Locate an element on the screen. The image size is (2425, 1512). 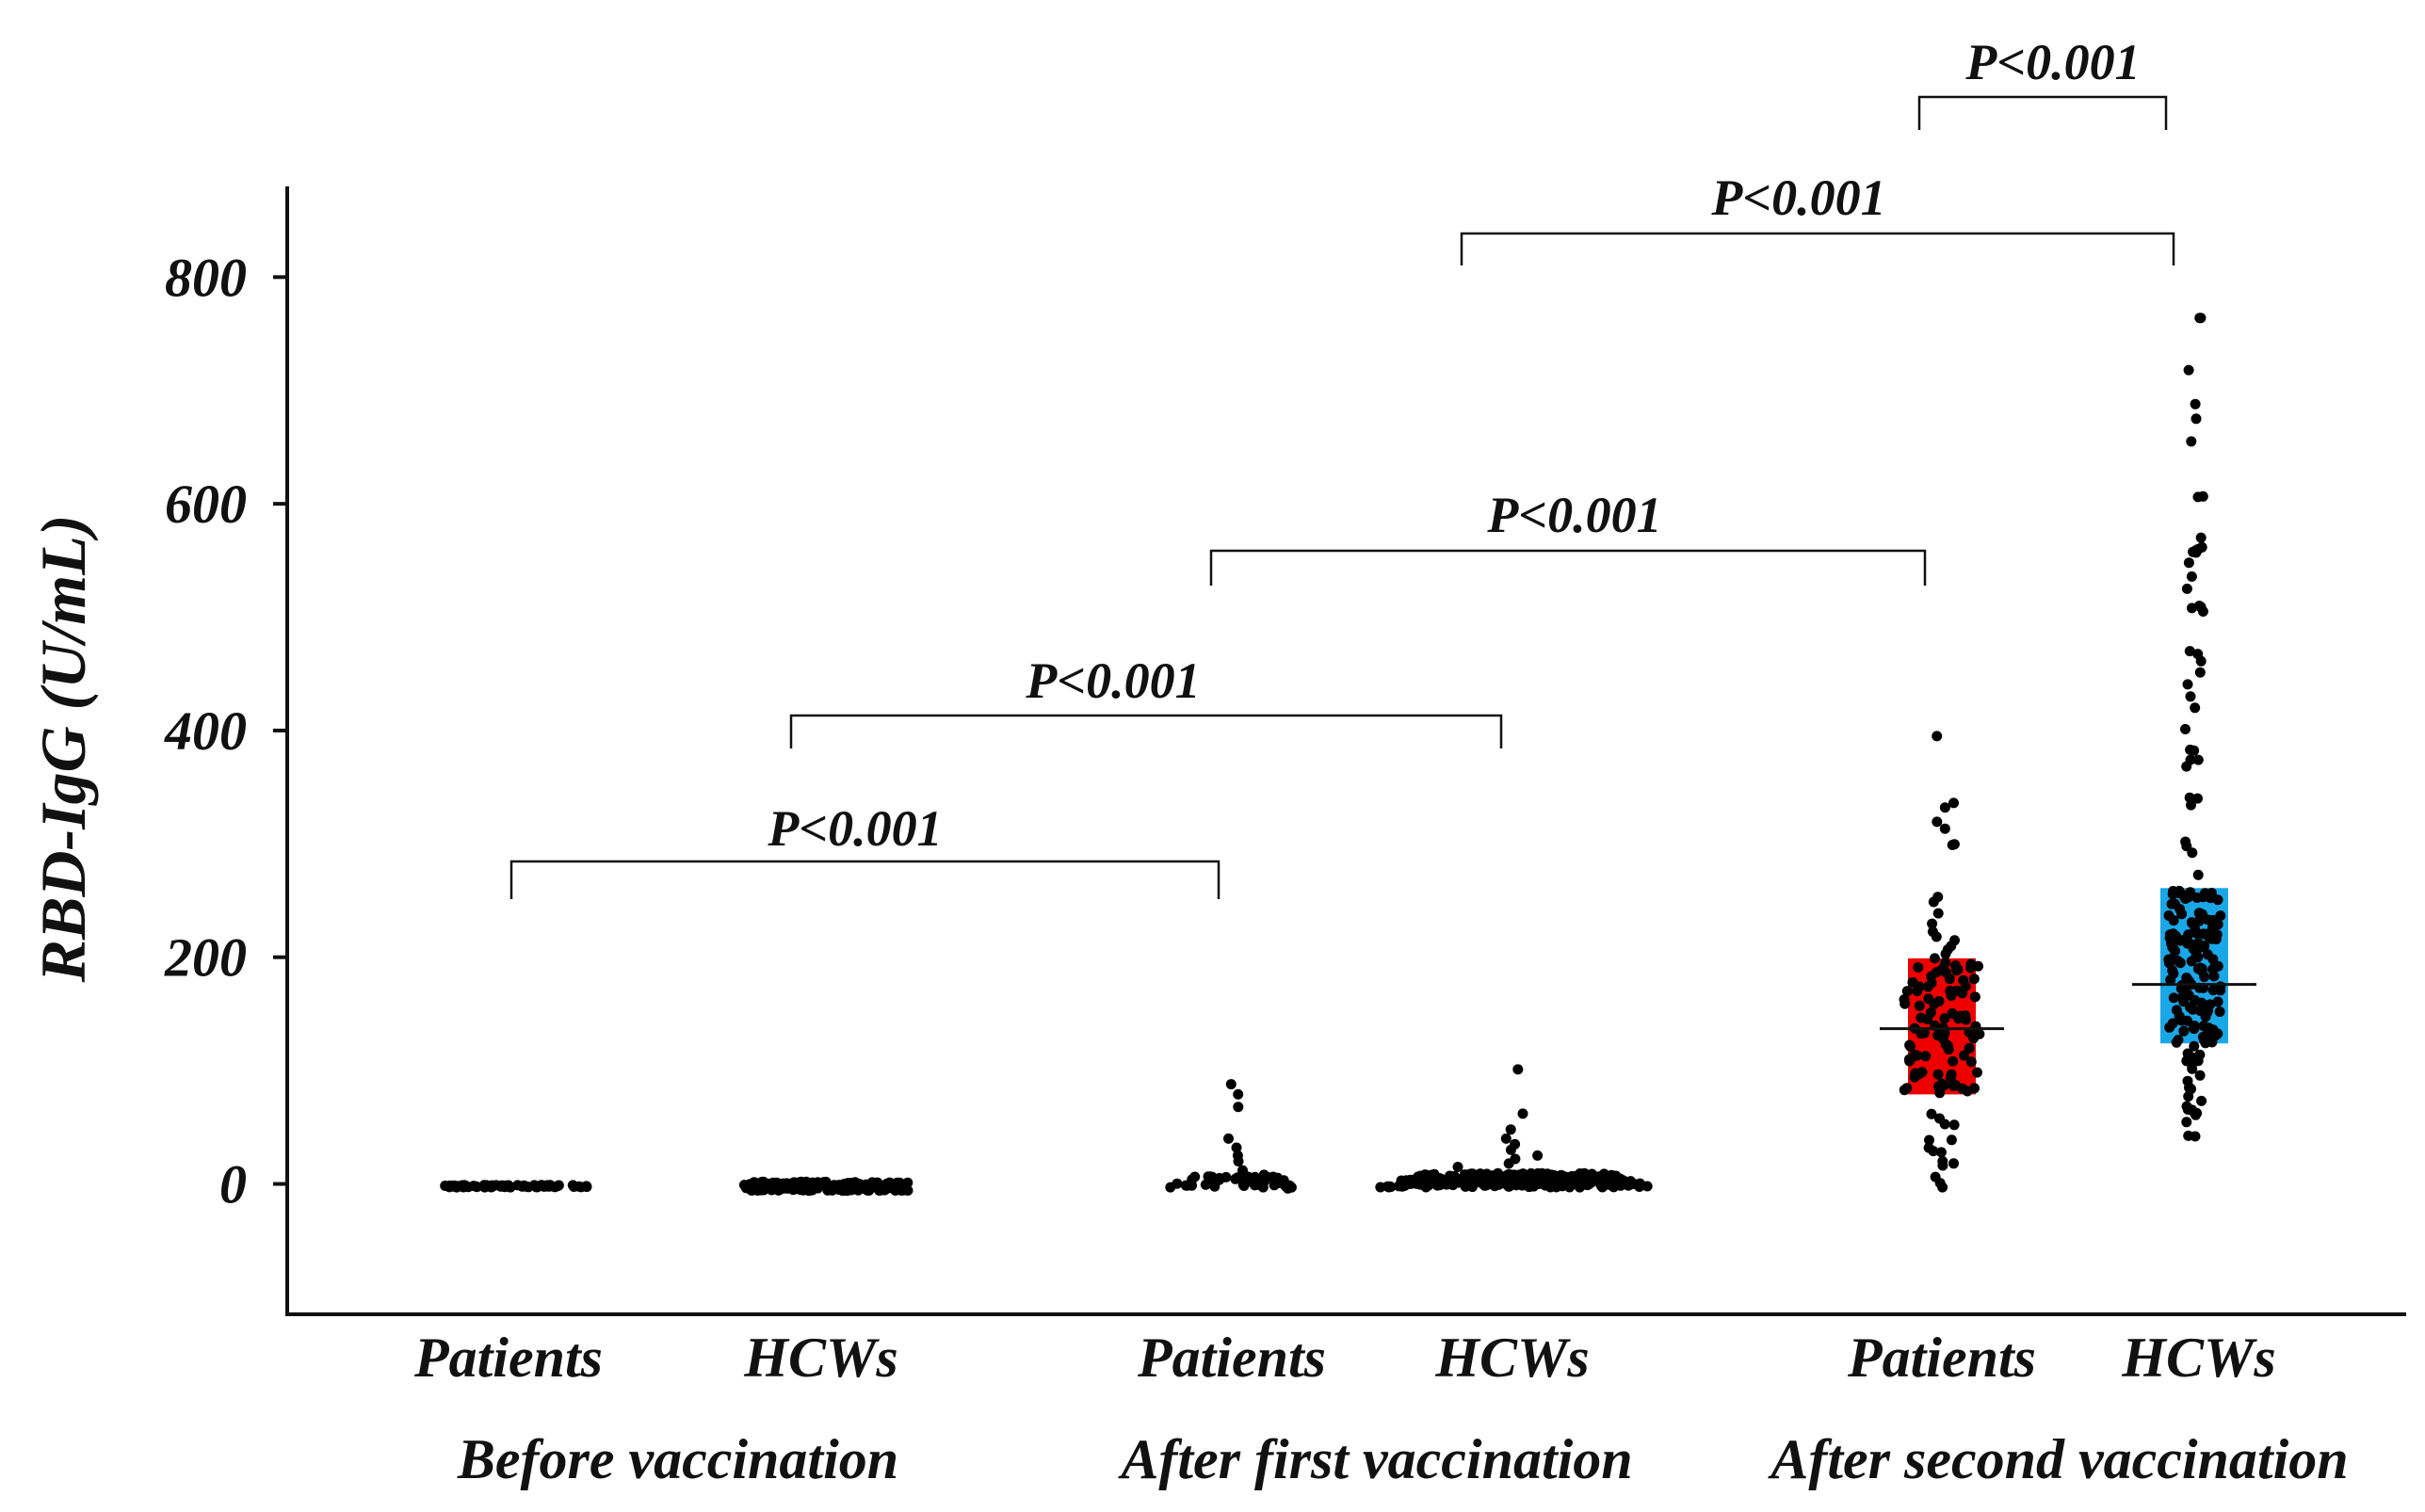
y-ticks: 0 200 400 600 800 is located at coordinates (226, 731).